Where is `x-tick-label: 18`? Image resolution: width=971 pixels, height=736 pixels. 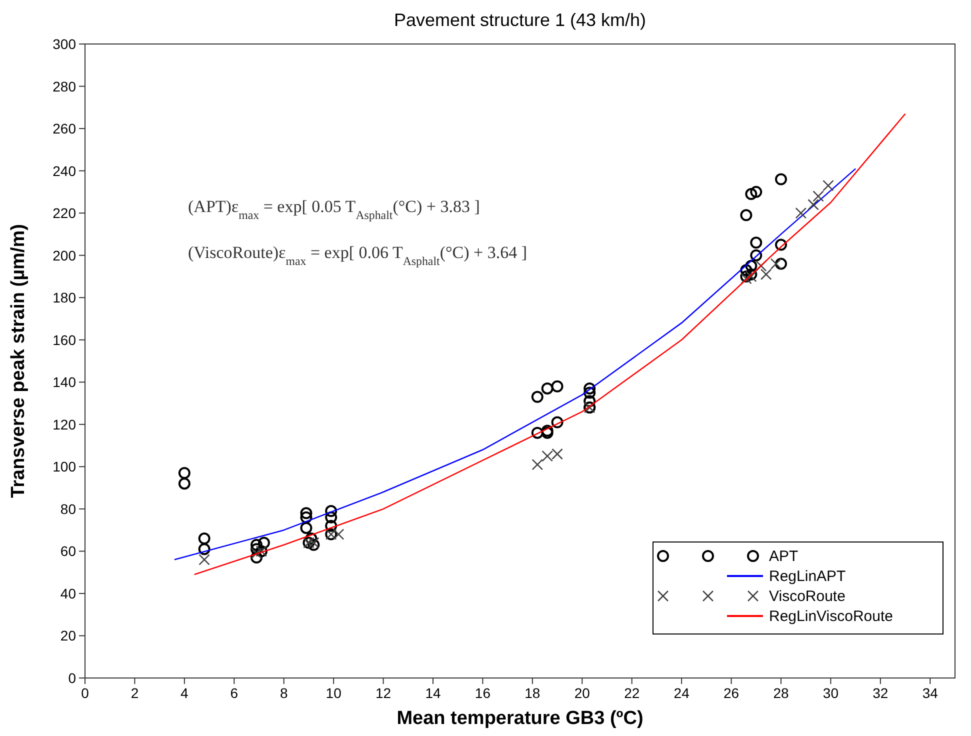
x-tick-label: 18 is located at coordinates (532, 693).